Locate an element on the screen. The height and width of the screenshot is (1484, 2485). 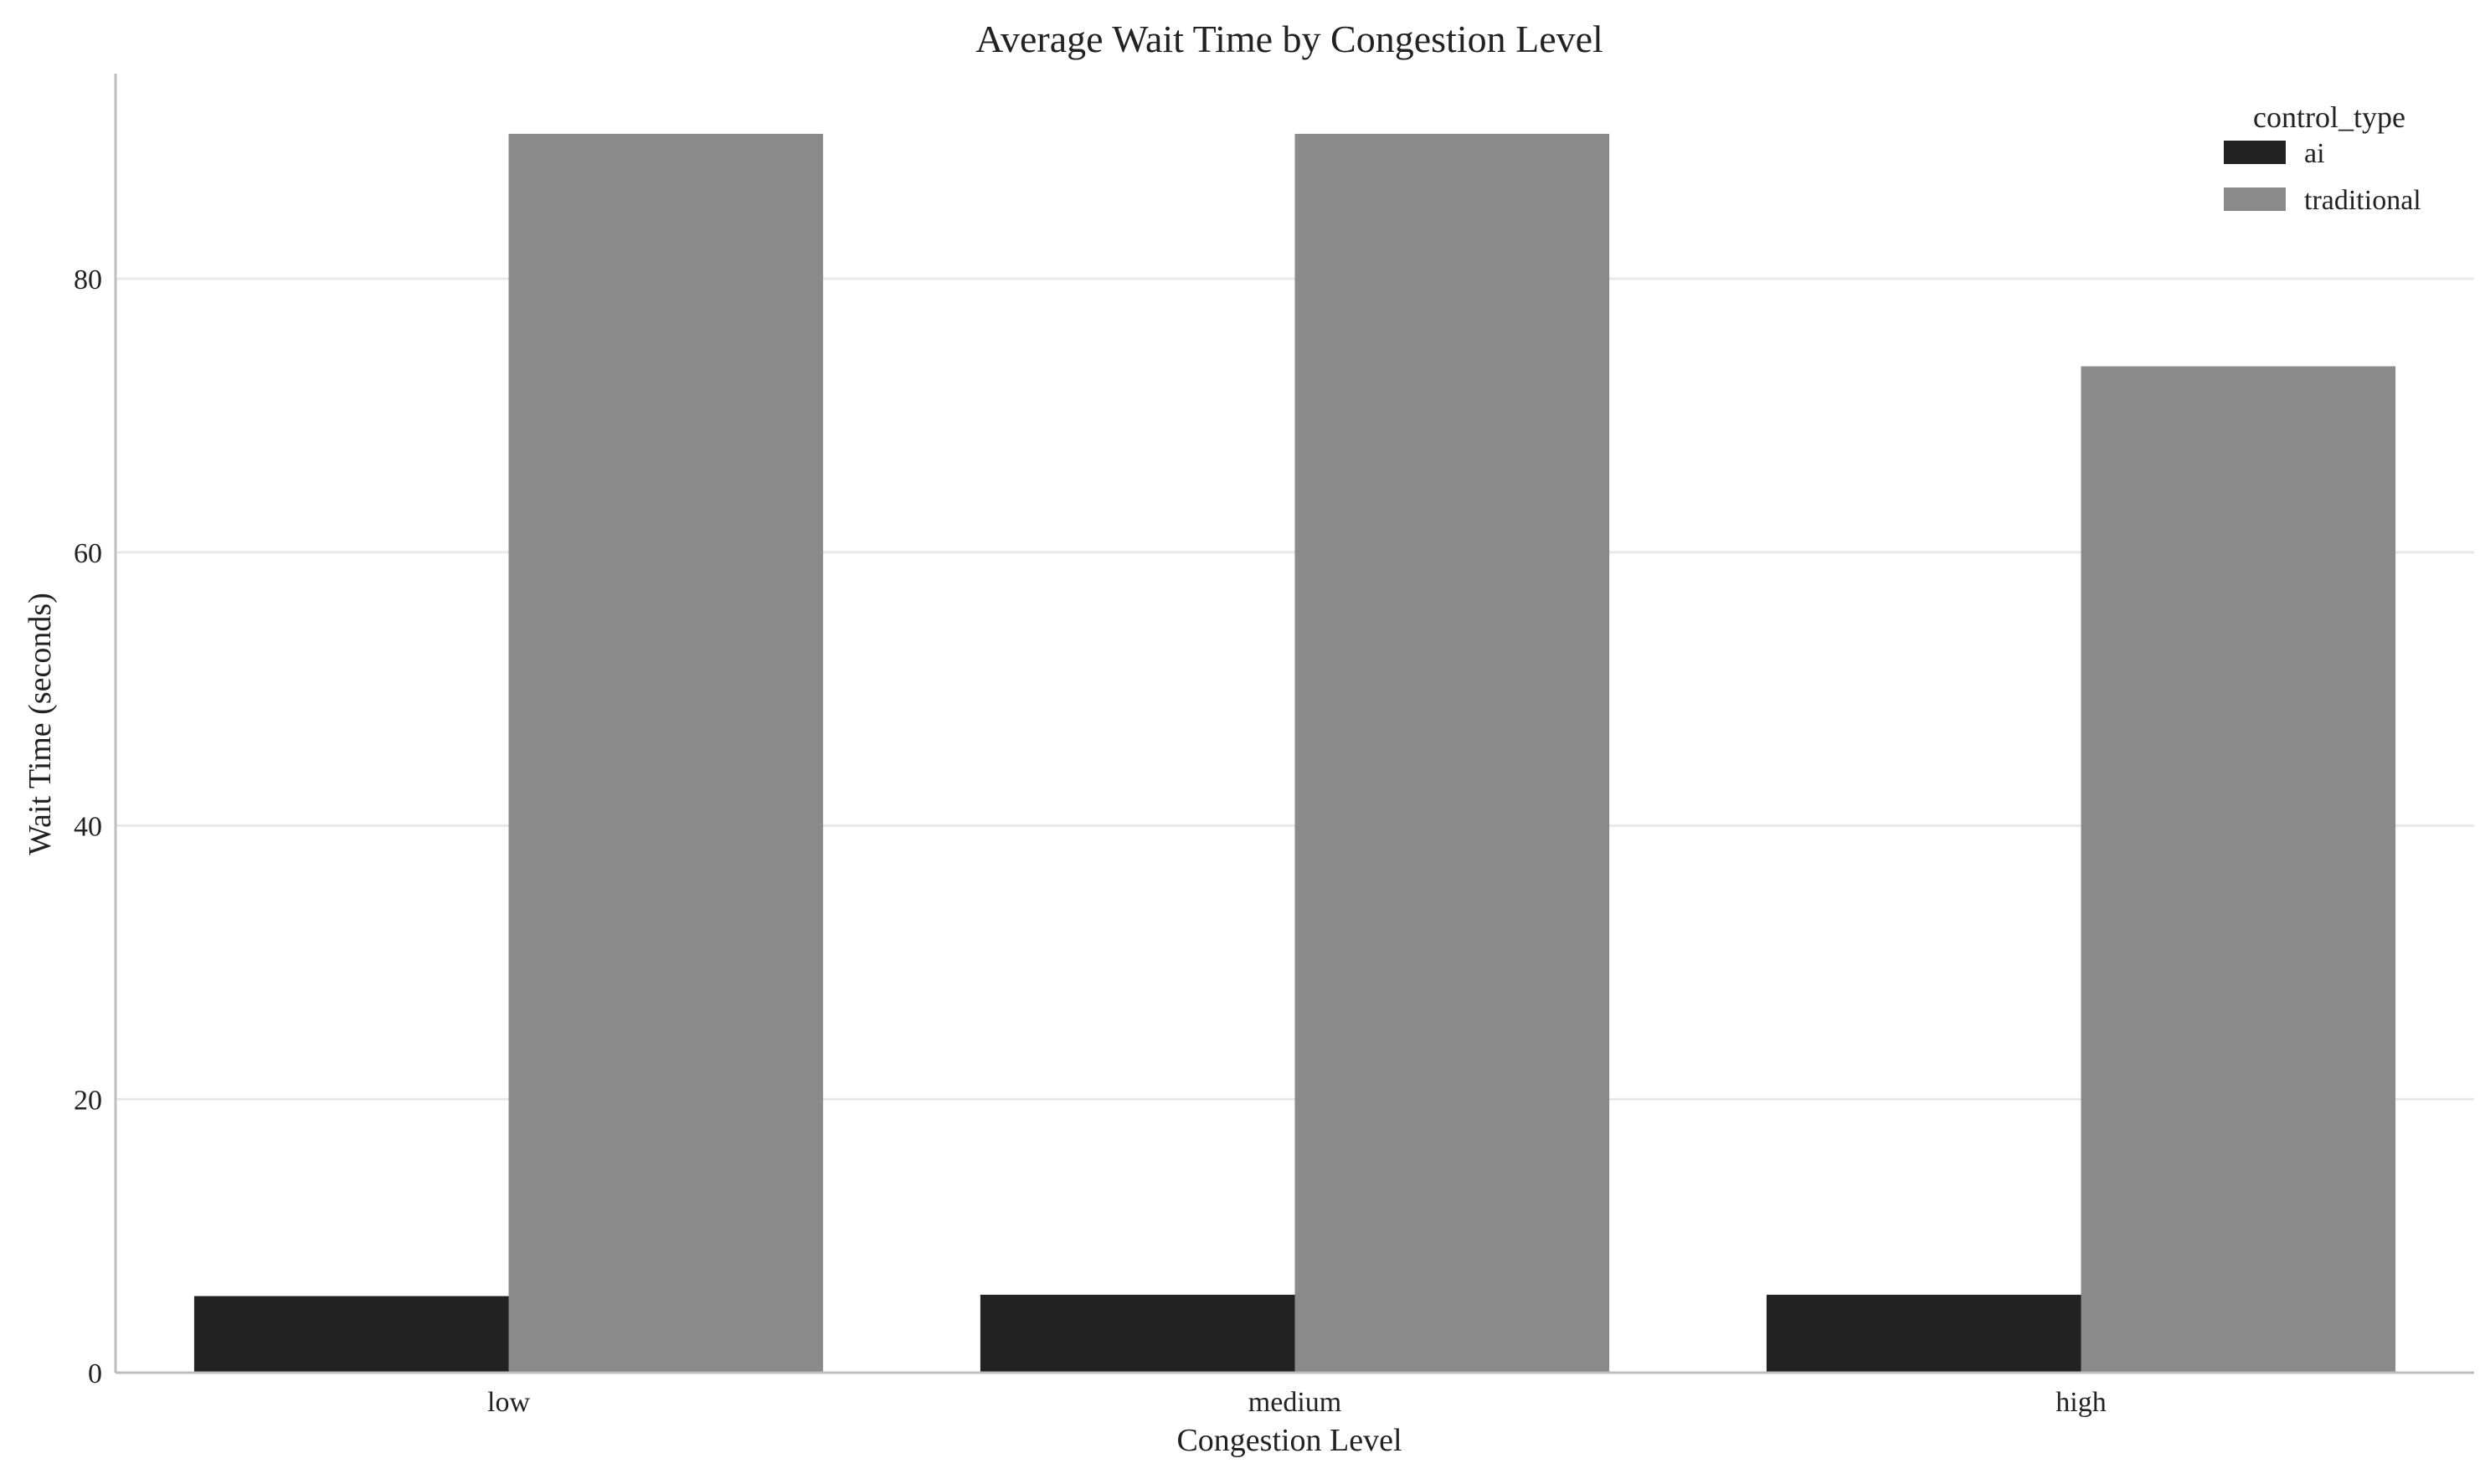
y-tick-label: 40 is located at coordinates (88, 828).